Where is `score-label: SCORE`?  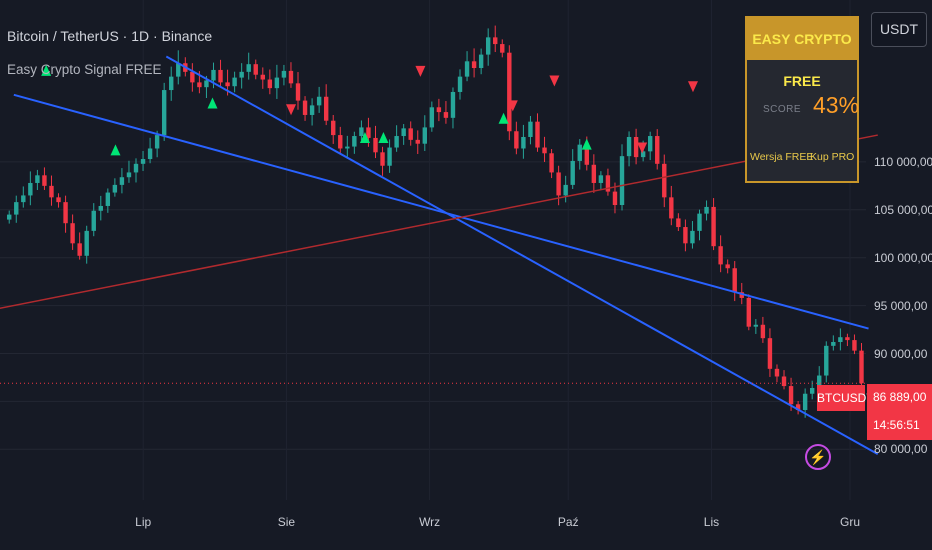
score-label: SCORE is located at coordinates (782, 109).